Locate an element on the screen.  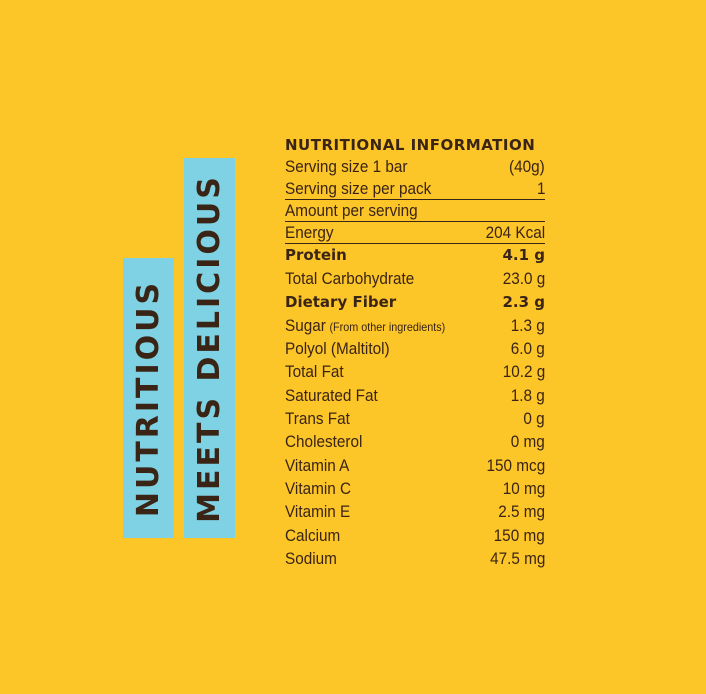
nutrient-name: Calcium is located at coordinates (313, 535).